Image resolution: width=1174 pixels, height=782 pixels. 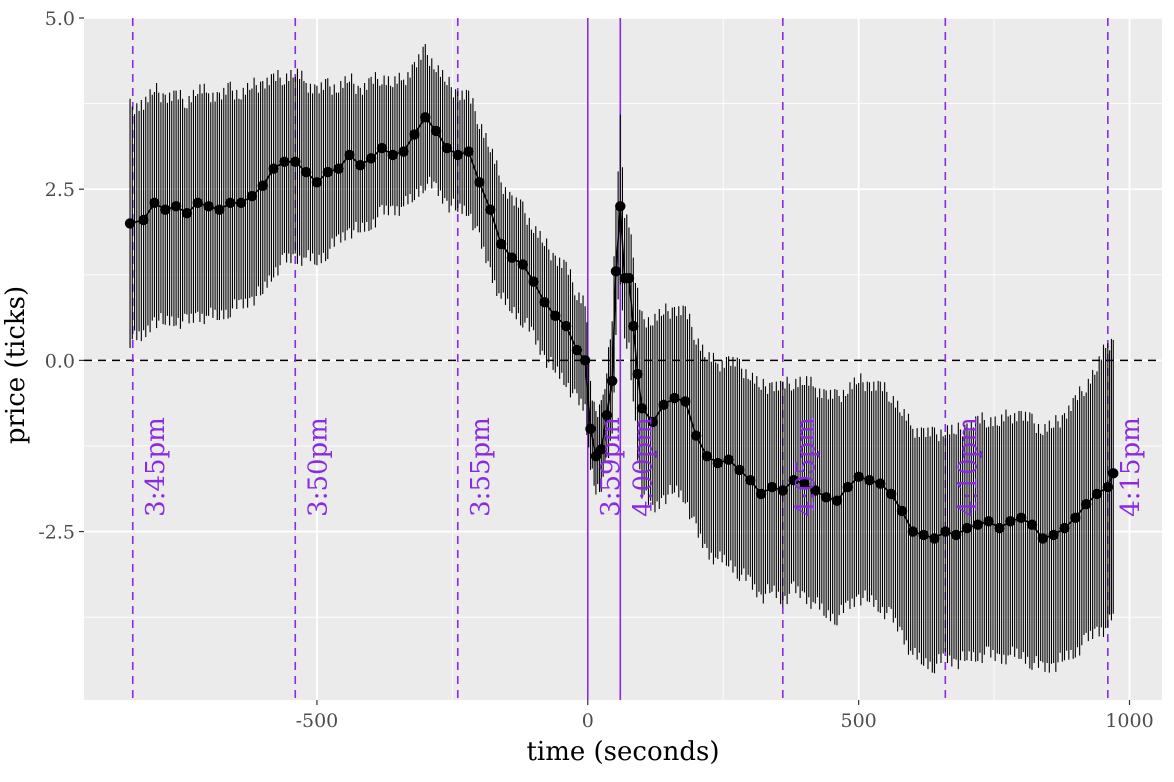 What do you see at coordinates (611, 467) in the screenshot?
I see `time-marker-label: 3:59pm` at bounding box center [611, 467].